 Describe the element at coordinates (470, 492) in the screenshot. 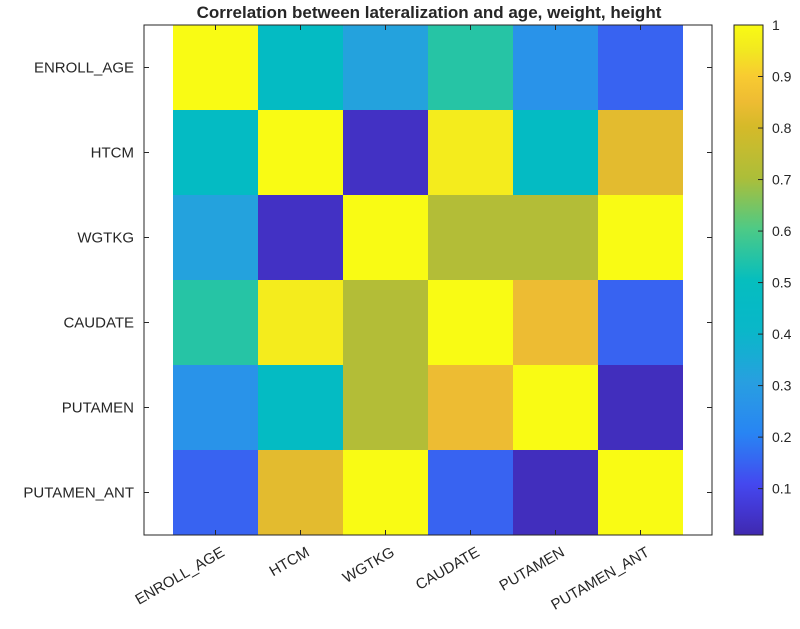

I see `heatmap-cell-r5-c3` at that location.